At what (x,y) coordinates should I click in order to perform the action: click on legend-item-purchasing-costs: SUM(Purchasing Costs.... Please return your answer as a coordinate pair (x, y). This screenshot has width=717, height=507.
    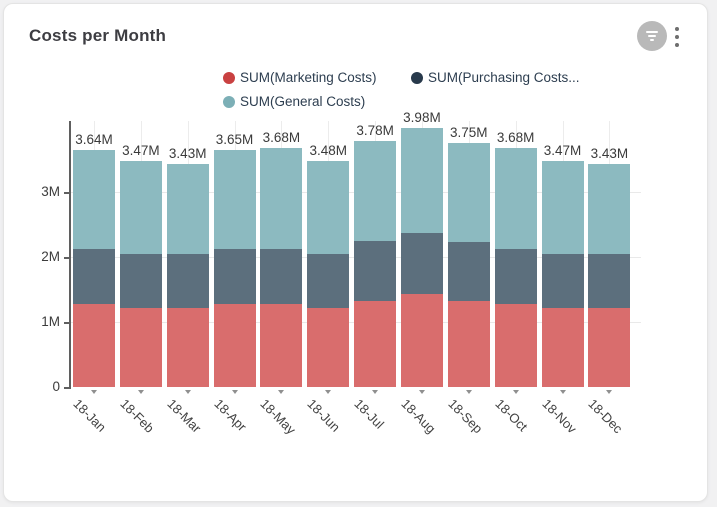
    Looking at the image, I should click on (495, 77).